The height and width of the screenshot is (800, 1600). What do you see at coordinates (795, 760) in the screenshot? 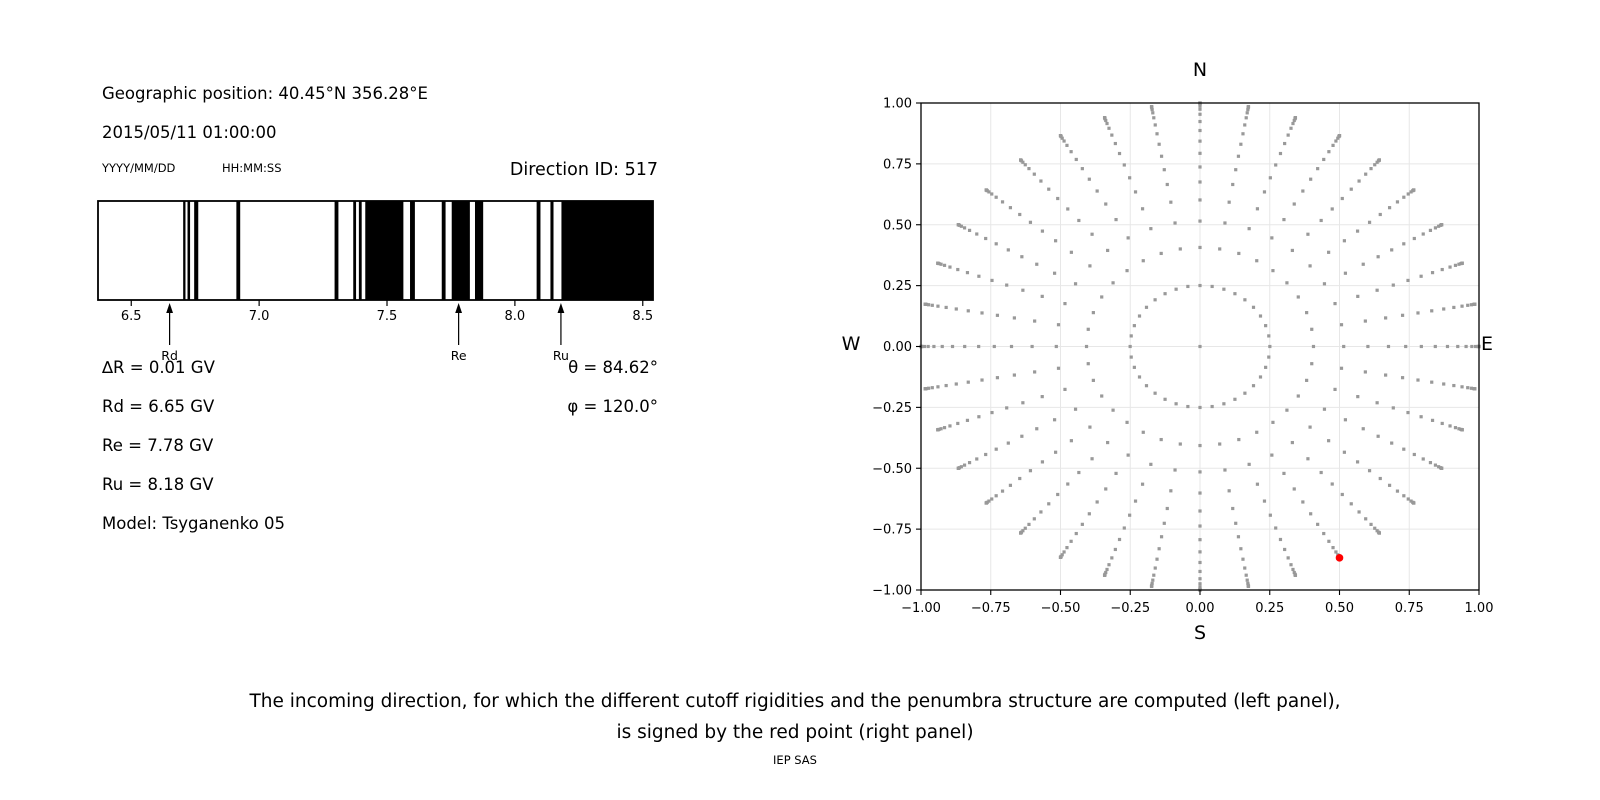
I see `credit-label: IEP SAS` at bounding box center [795, 760].